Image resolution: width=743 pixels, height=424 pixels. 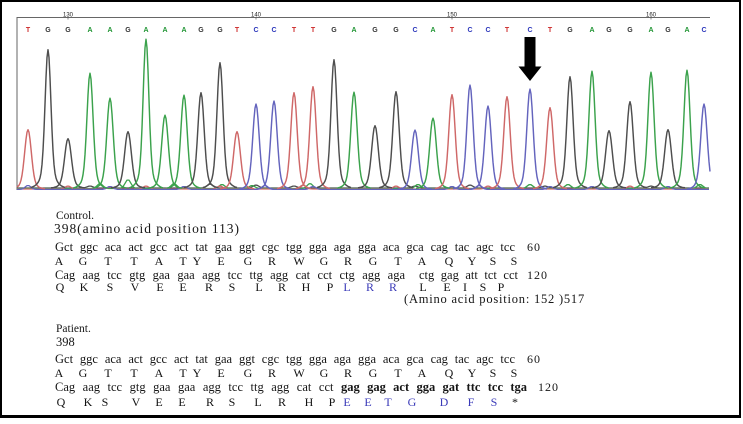 I want to click on svg-text: 130, so click(x=68, y=16).